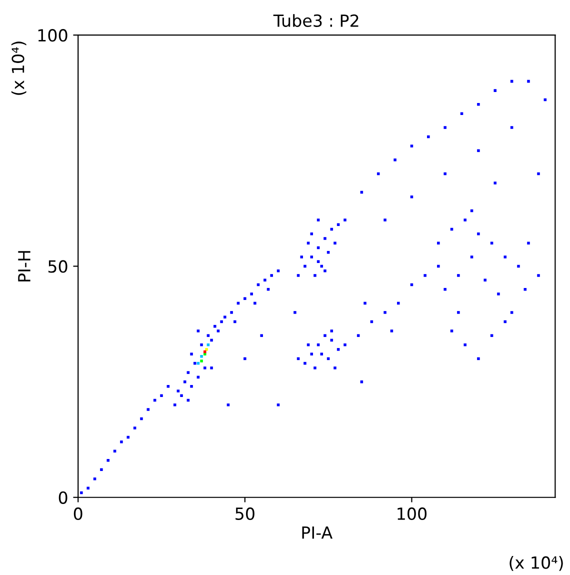  I want to click on y-axis-title: PI-H, so click(24, 266).